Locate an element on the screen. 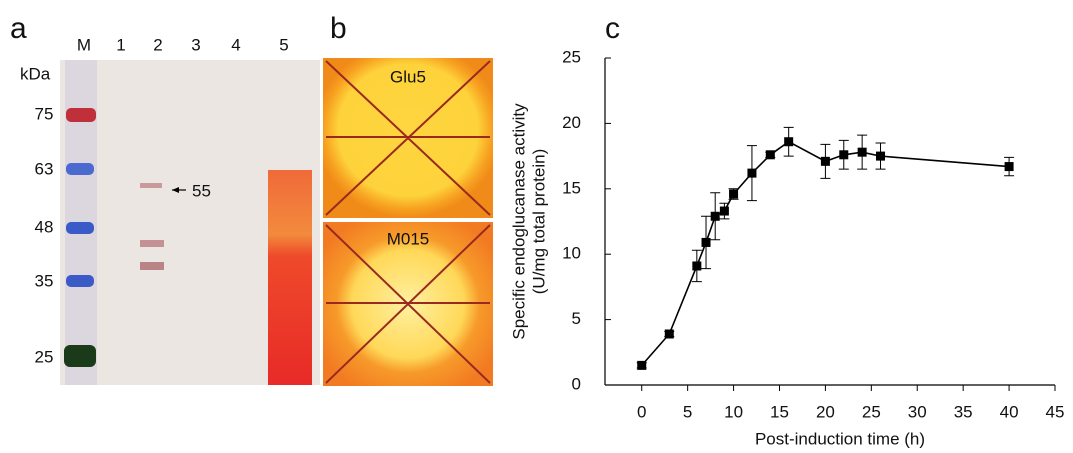 The image size is (1073, 453). x-tick-label: 5 is located at coordinates (687, 411).